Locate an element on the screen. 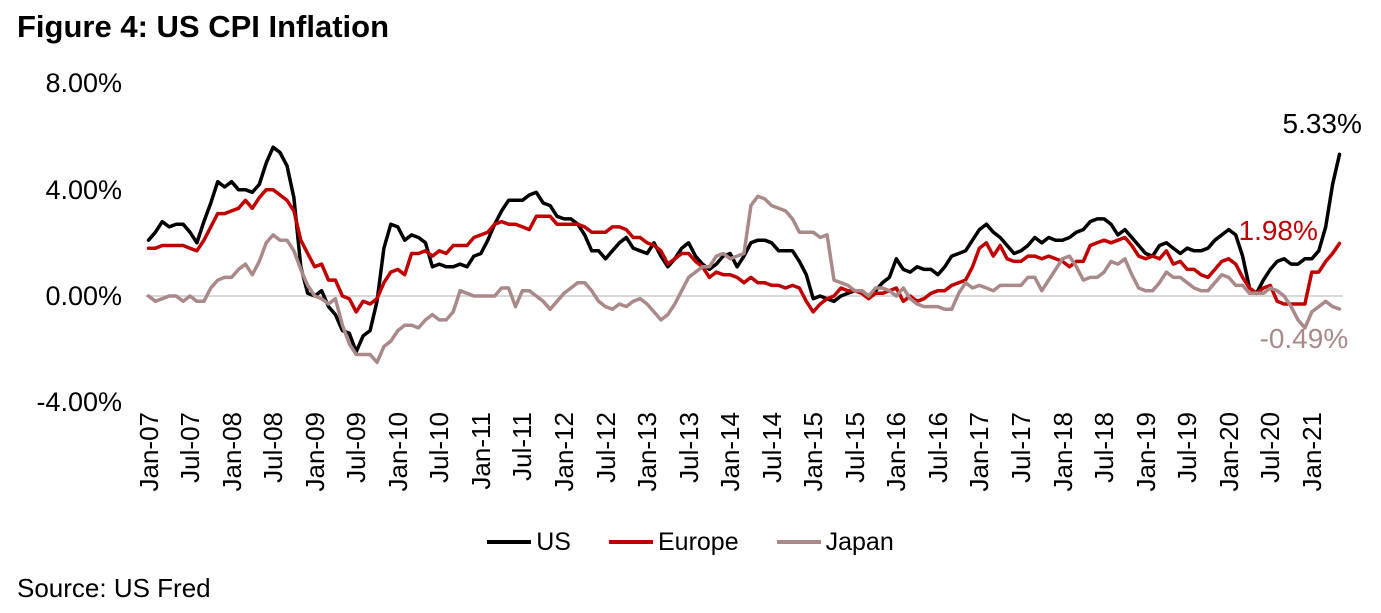  x-tick-label: Jul-19 is located at coordinates (1187, 447).